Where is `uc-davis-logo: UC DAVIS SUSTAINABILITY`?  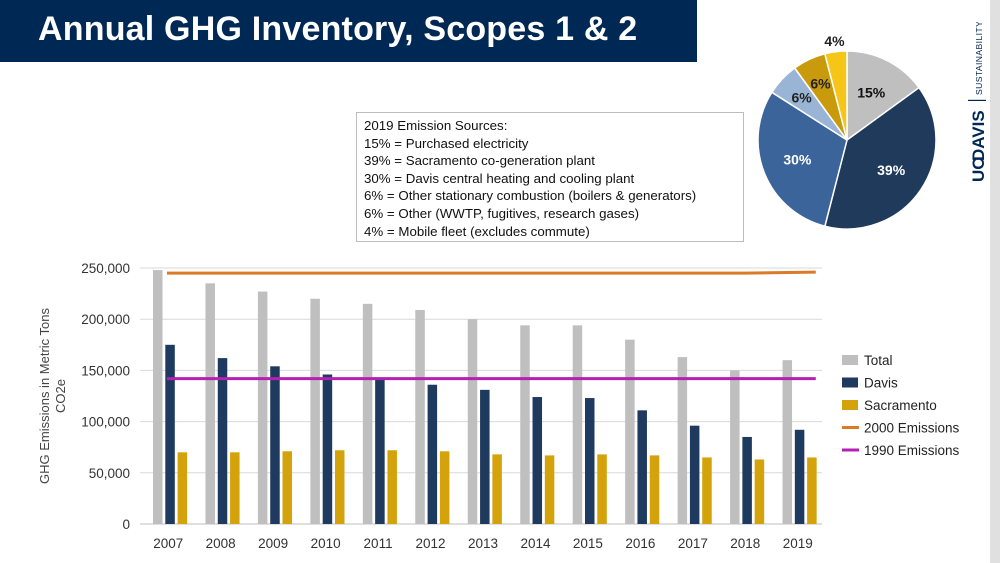
uc-davis-logo: UC DAVIS SUSTAINABILITY is located at coordinates (978, 102).